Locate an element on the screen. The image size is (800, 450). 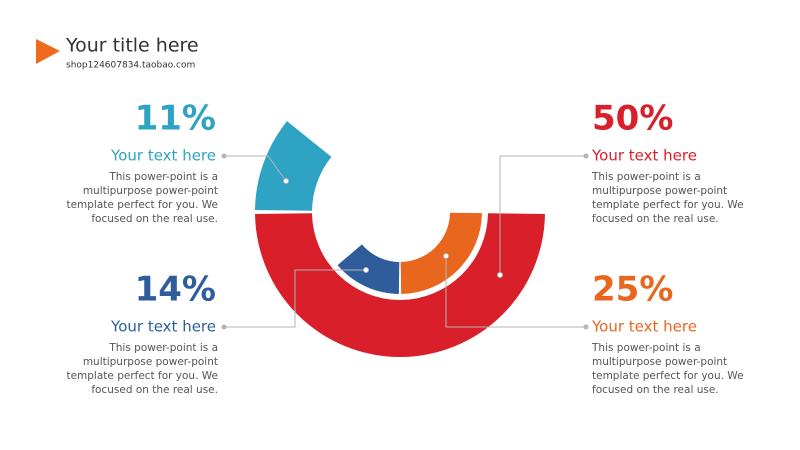
percent-label: 50% is located at coordinates (632, 119).